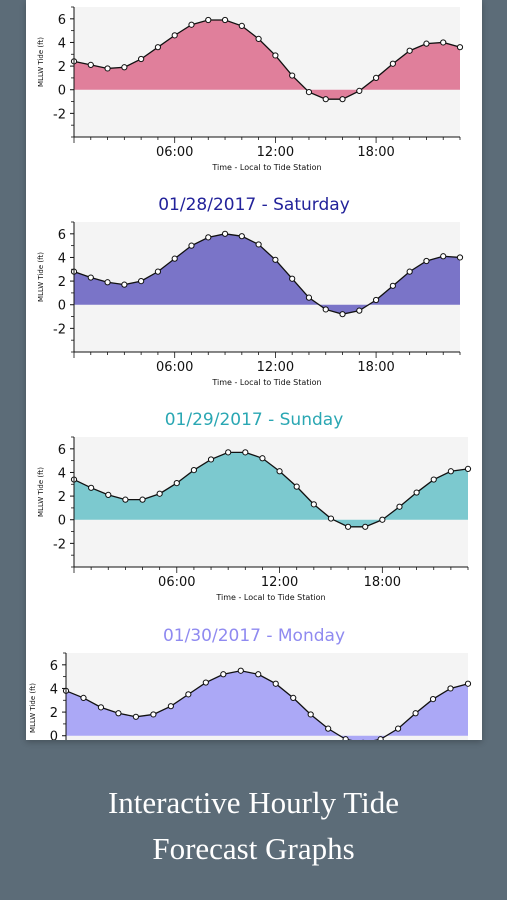  What do you see at coordinates (254, 636) in the screenshot?
I see `chart-title: 01/30/2017 - Monday` at bounding box center [254, 636].